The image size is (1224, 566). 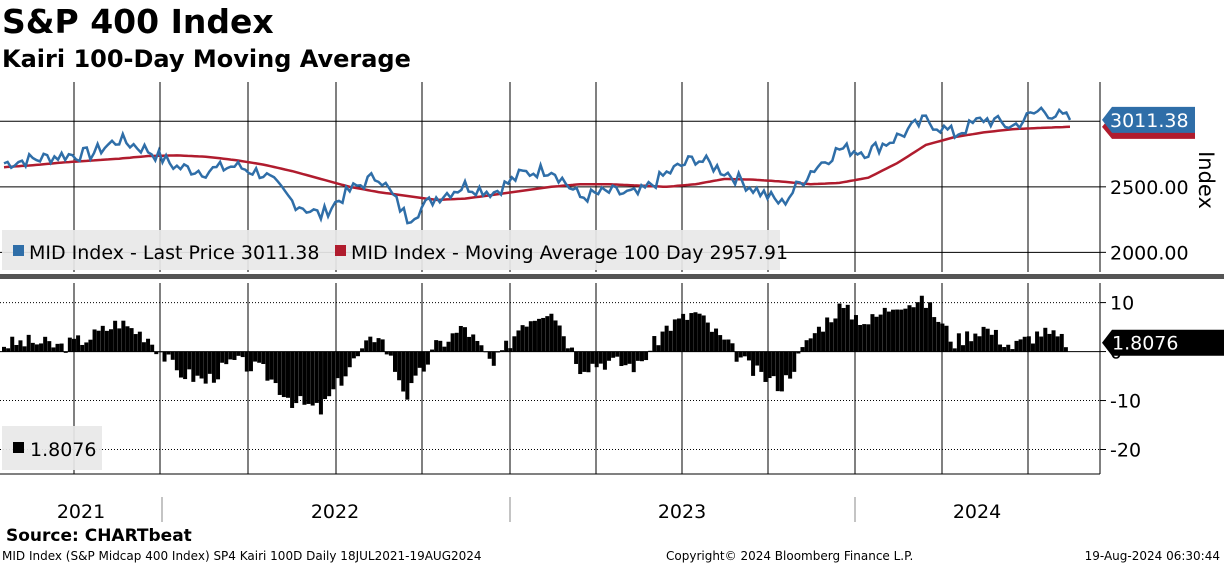 What do you see at coordinates (1163, 231) in the screenshot?
I see `value-callouts: 3011.38 1.8076` at bounding box center [1163, 231].